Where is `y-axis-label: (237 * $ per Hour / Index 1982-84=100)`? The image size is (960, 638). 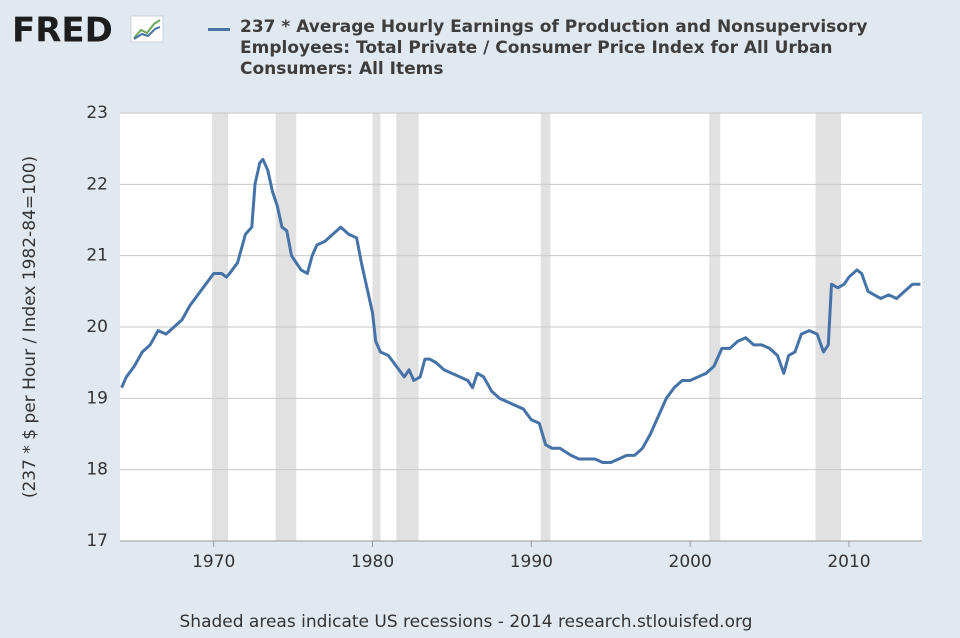 y-axis-label: (237 * $ per Hour / Index 1982-84=100) is located at coordinates (30, 327).